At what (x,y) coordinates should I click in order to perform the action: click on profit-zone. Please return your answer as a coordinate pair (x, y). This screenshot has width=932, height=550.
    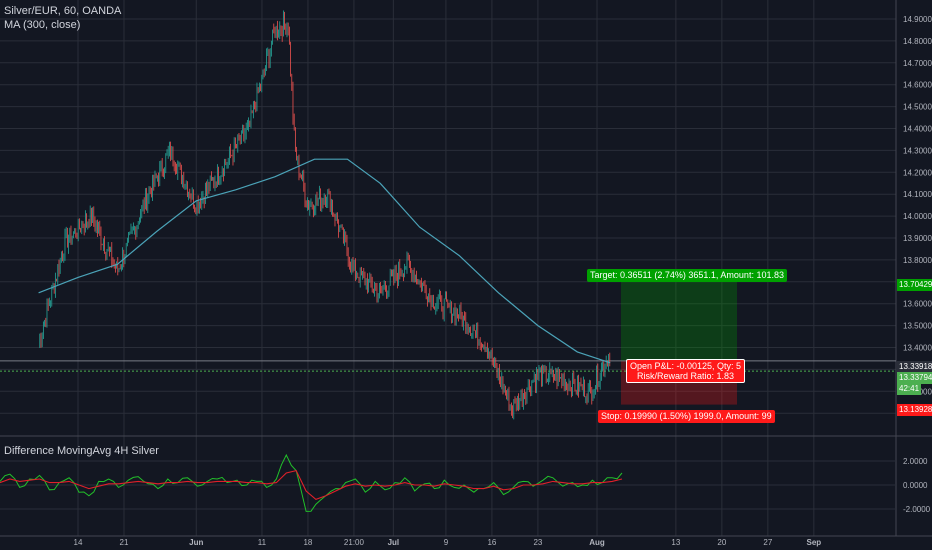
    Looking at the image, I should click on (679, 320).